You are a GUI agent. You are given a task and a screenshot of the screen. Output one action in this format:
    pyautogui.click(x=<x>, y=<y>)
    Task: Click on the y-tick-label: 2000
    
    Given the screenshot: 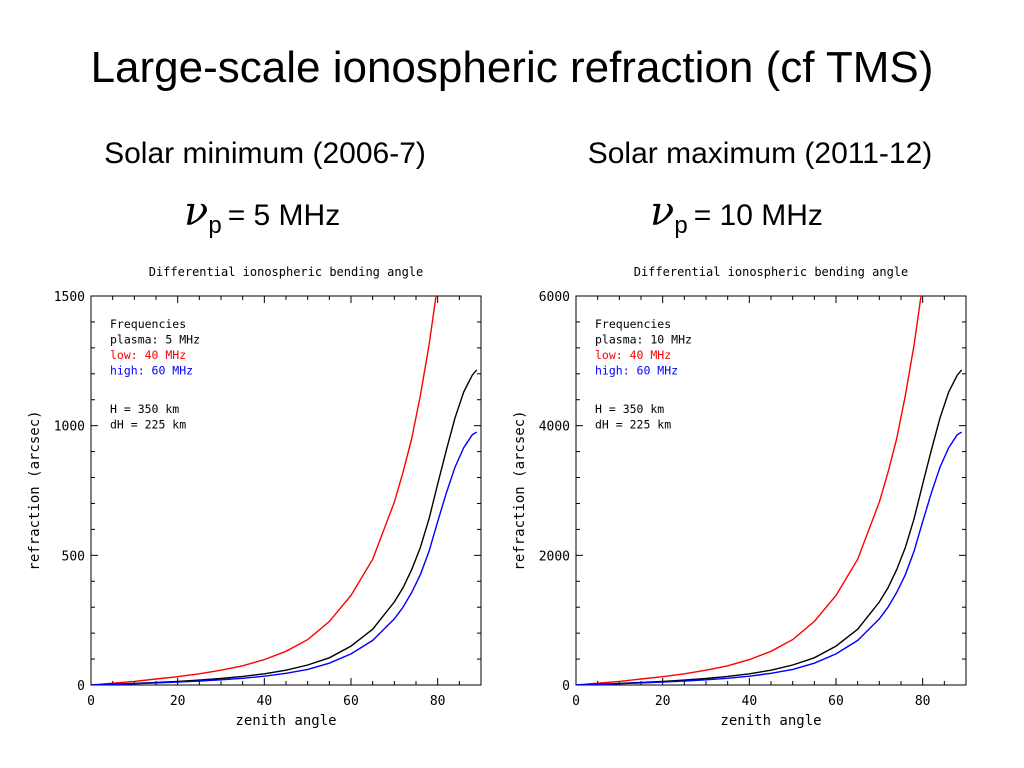 What is the action you would take?
    pyautogui.click(x=554, y=556)
    